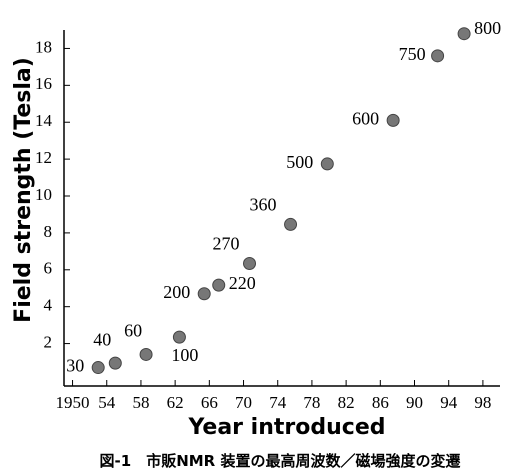 The image size is (512, 476). I want to click on point-label: 30, so click(75, 366).